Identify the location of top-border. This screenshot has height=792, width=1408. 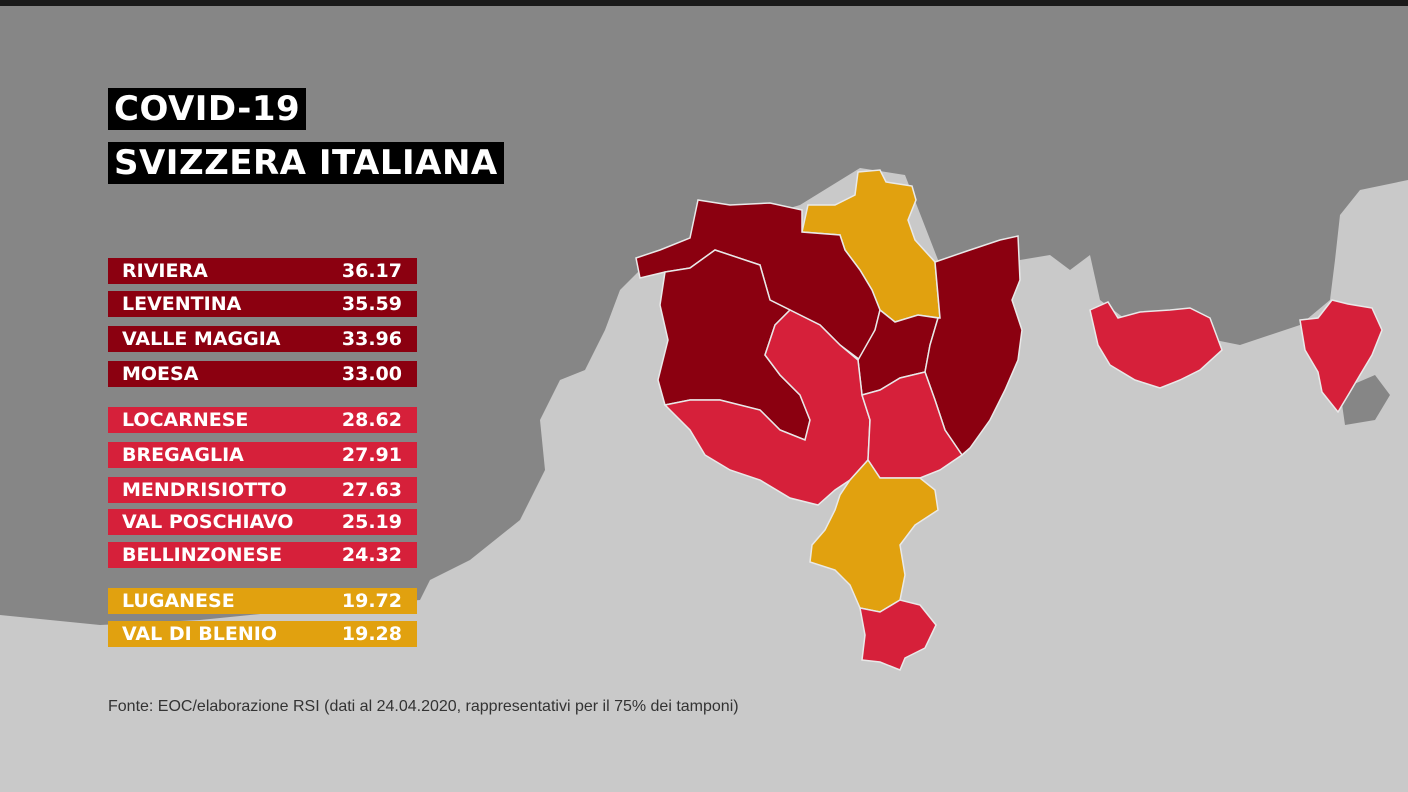
(704, 3).